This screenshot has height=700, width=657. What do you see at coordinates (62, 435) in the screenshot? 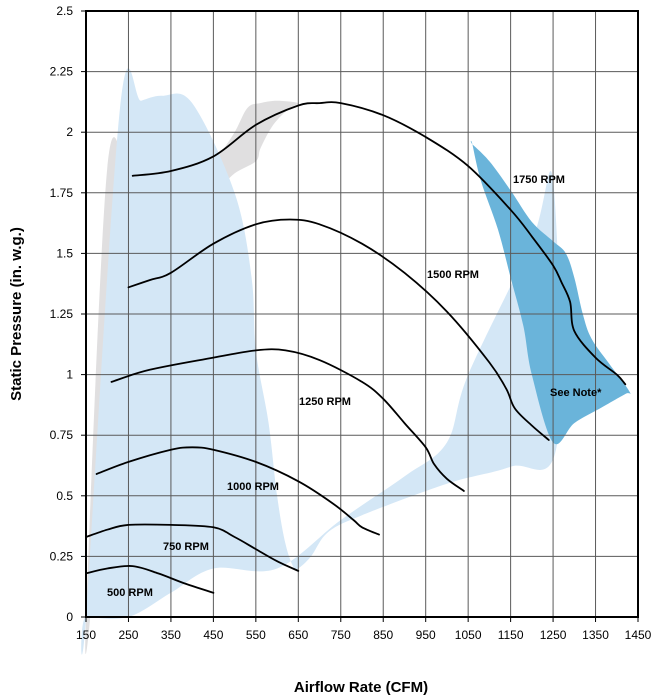
I see `y-tick-label-0-75: 0.75` at bounding box center [62, 435].